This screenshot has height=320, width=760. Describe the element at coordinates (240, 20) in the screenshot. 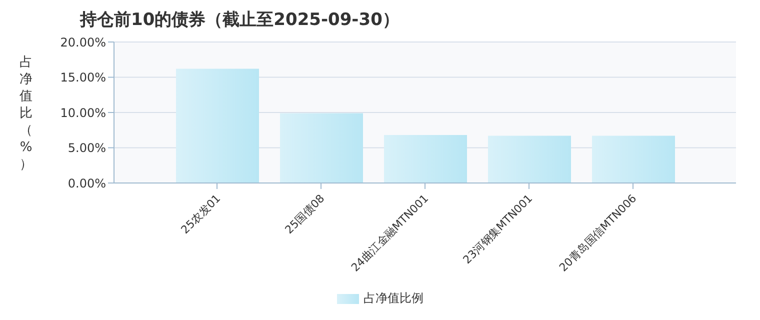

I see `chart-title: 持仓前10的债券（截止至2025-09-30）` at that location.